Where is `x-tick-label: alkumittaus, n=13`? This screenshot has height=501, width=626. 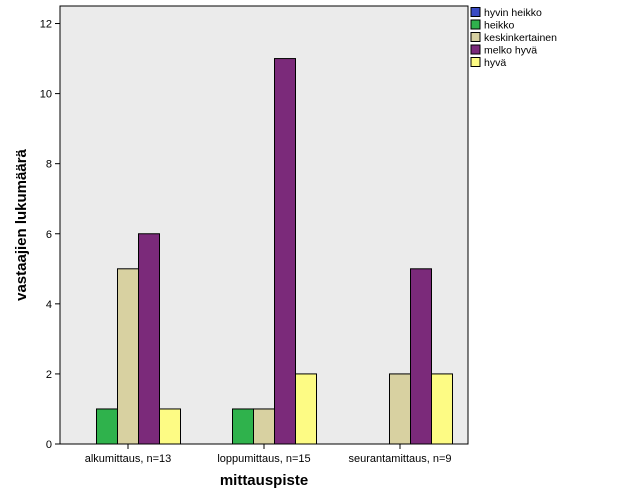
x-tick-label: alkumittaus, n=13 is located at coordinates (128, 459).